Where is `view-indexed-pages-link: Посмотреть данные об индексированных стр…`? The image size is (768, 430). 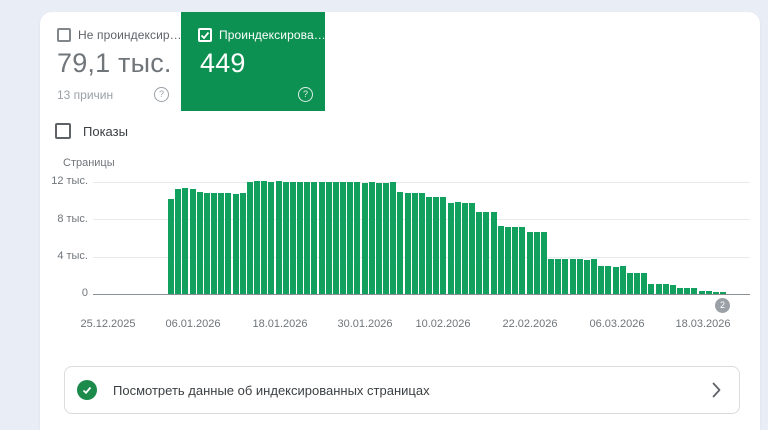
view-indexed-pages-link: Посмотреть данные об индексированных стр… is located at coordinates (402, 390).